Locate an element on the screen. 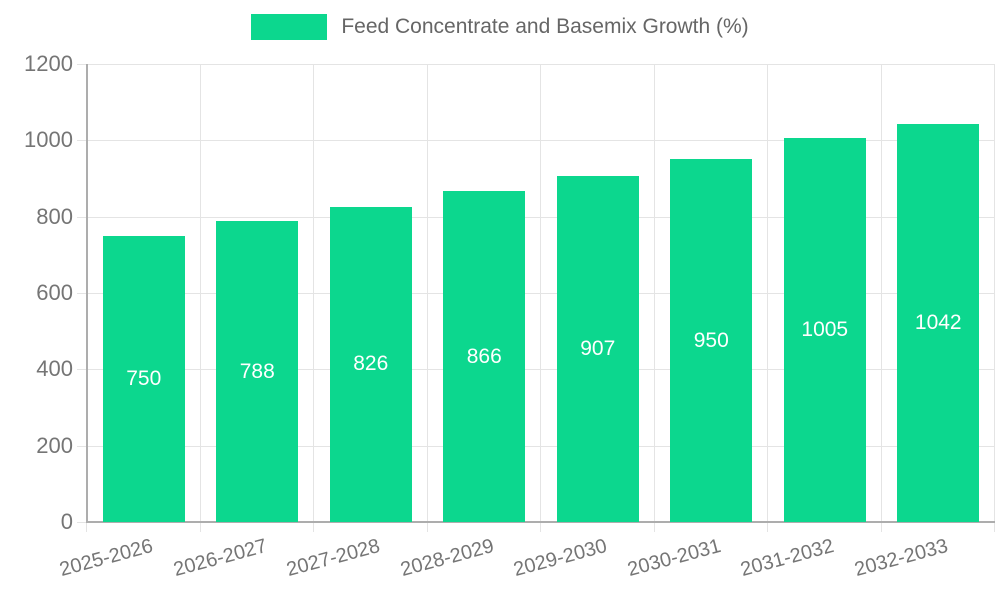 This screenshot has height=600, width=1000. bar: 866 is located at coordinates (484, 356).